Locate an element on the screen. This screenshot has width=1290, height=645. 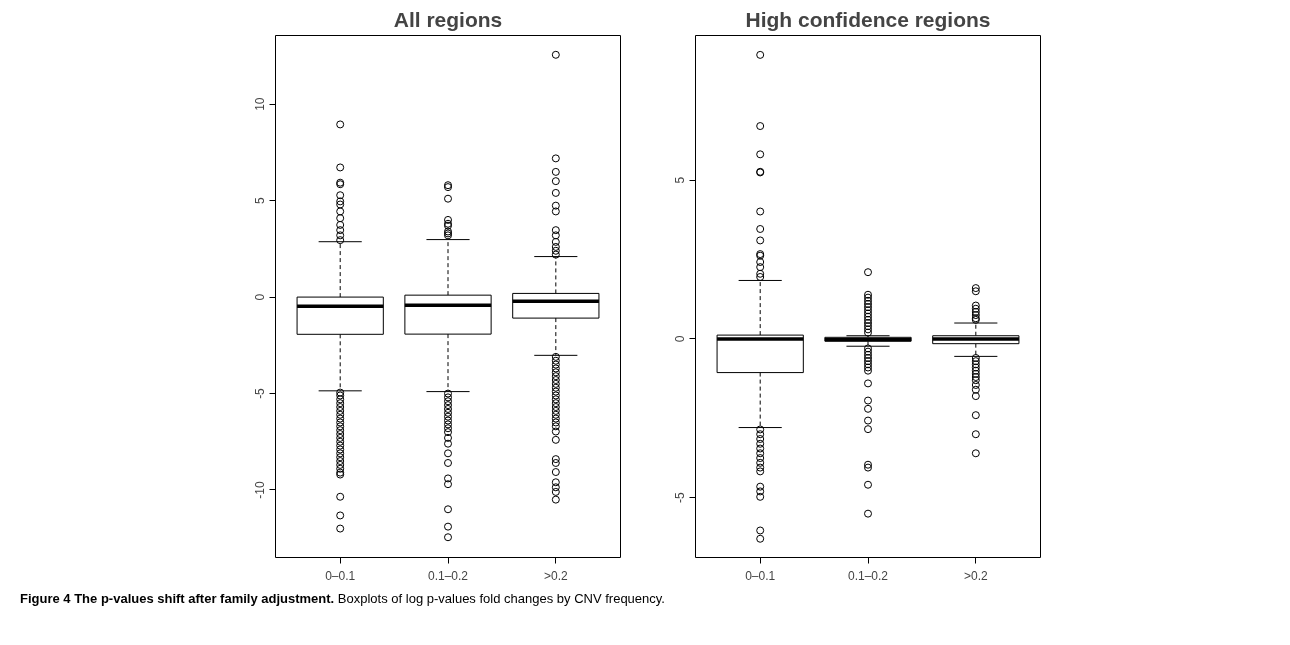
chart-title: High confidence regions is located at coordinates (868, 19).